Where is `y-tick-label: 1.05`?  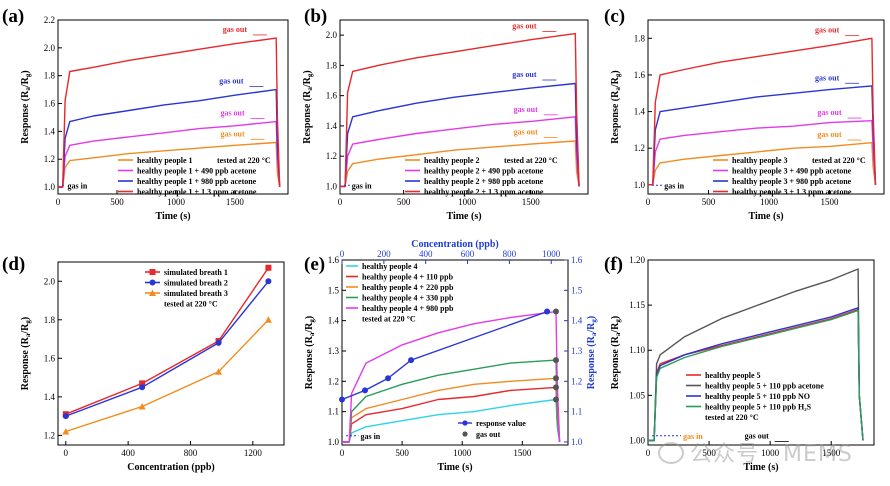
y-tick-label: 1.05 is located at coordinates (637, 395).